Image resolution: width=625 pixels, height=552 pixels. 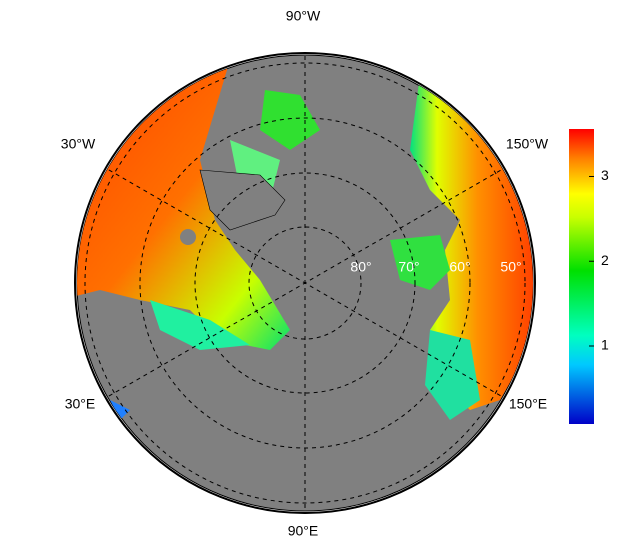 What do you see at coordinates (408, 267) in the screenshot?
I see `latitude-label: 70°` at bounding box center [408, 267].